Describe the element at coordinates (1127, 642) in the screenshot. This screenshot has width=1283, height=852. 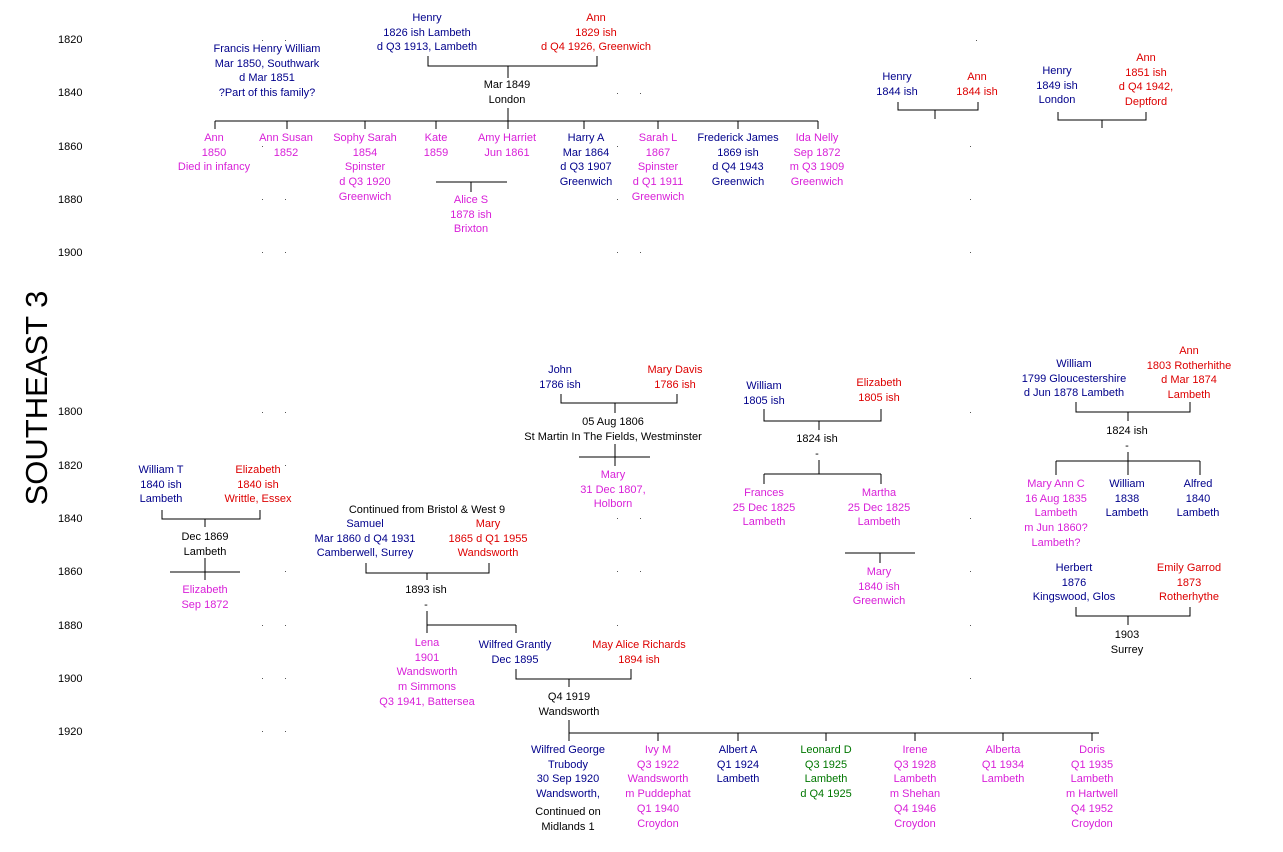
I see `marriage-1903: 1903 Surrey` at that location.